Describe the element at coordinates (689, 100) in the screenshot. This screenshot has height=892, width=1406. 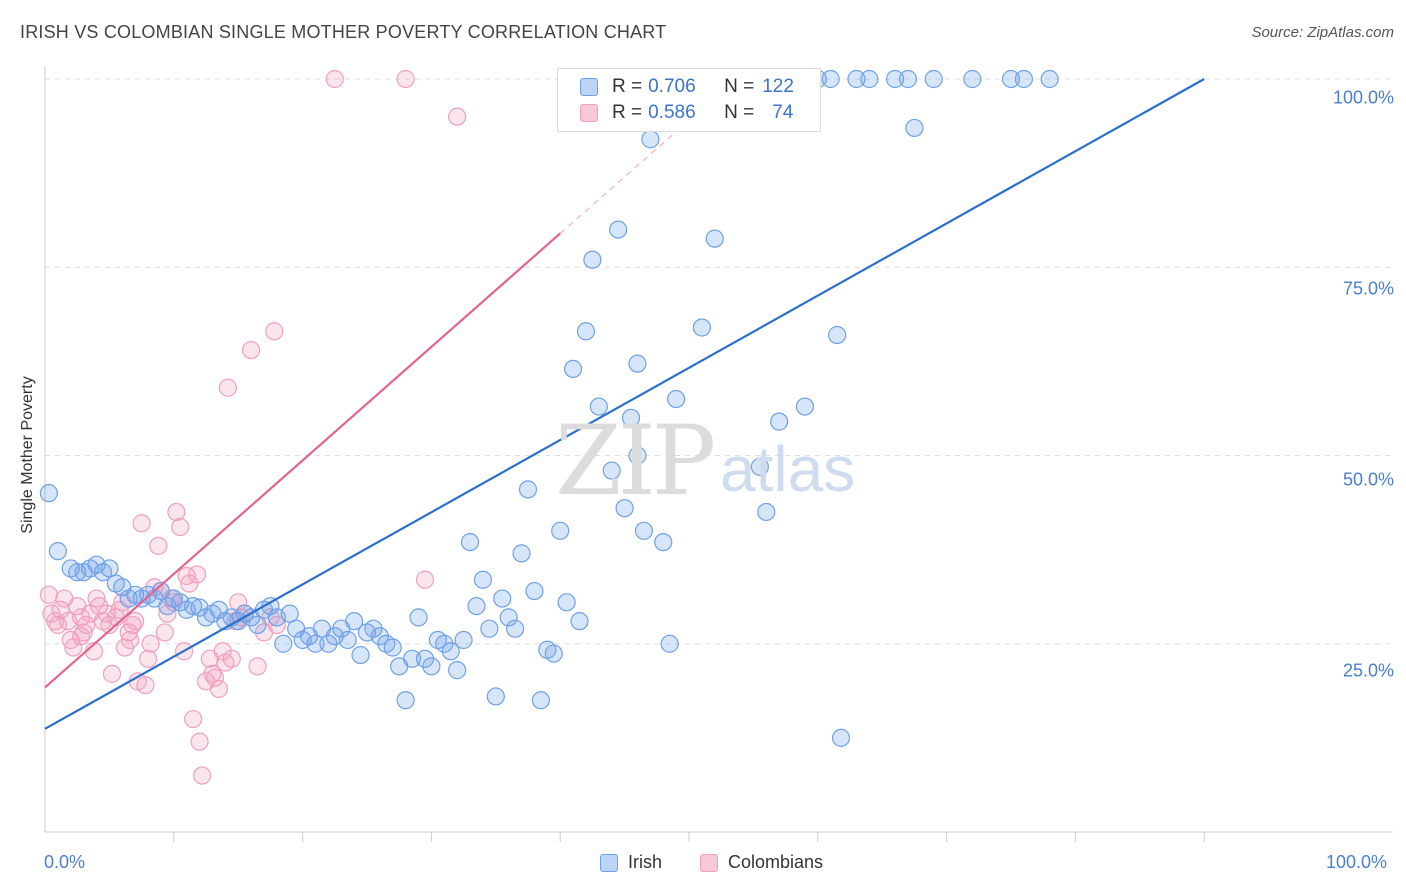
I see `correlation-legend: R = 0.706 N = 122 R = 0.586 N = 74` at that location.